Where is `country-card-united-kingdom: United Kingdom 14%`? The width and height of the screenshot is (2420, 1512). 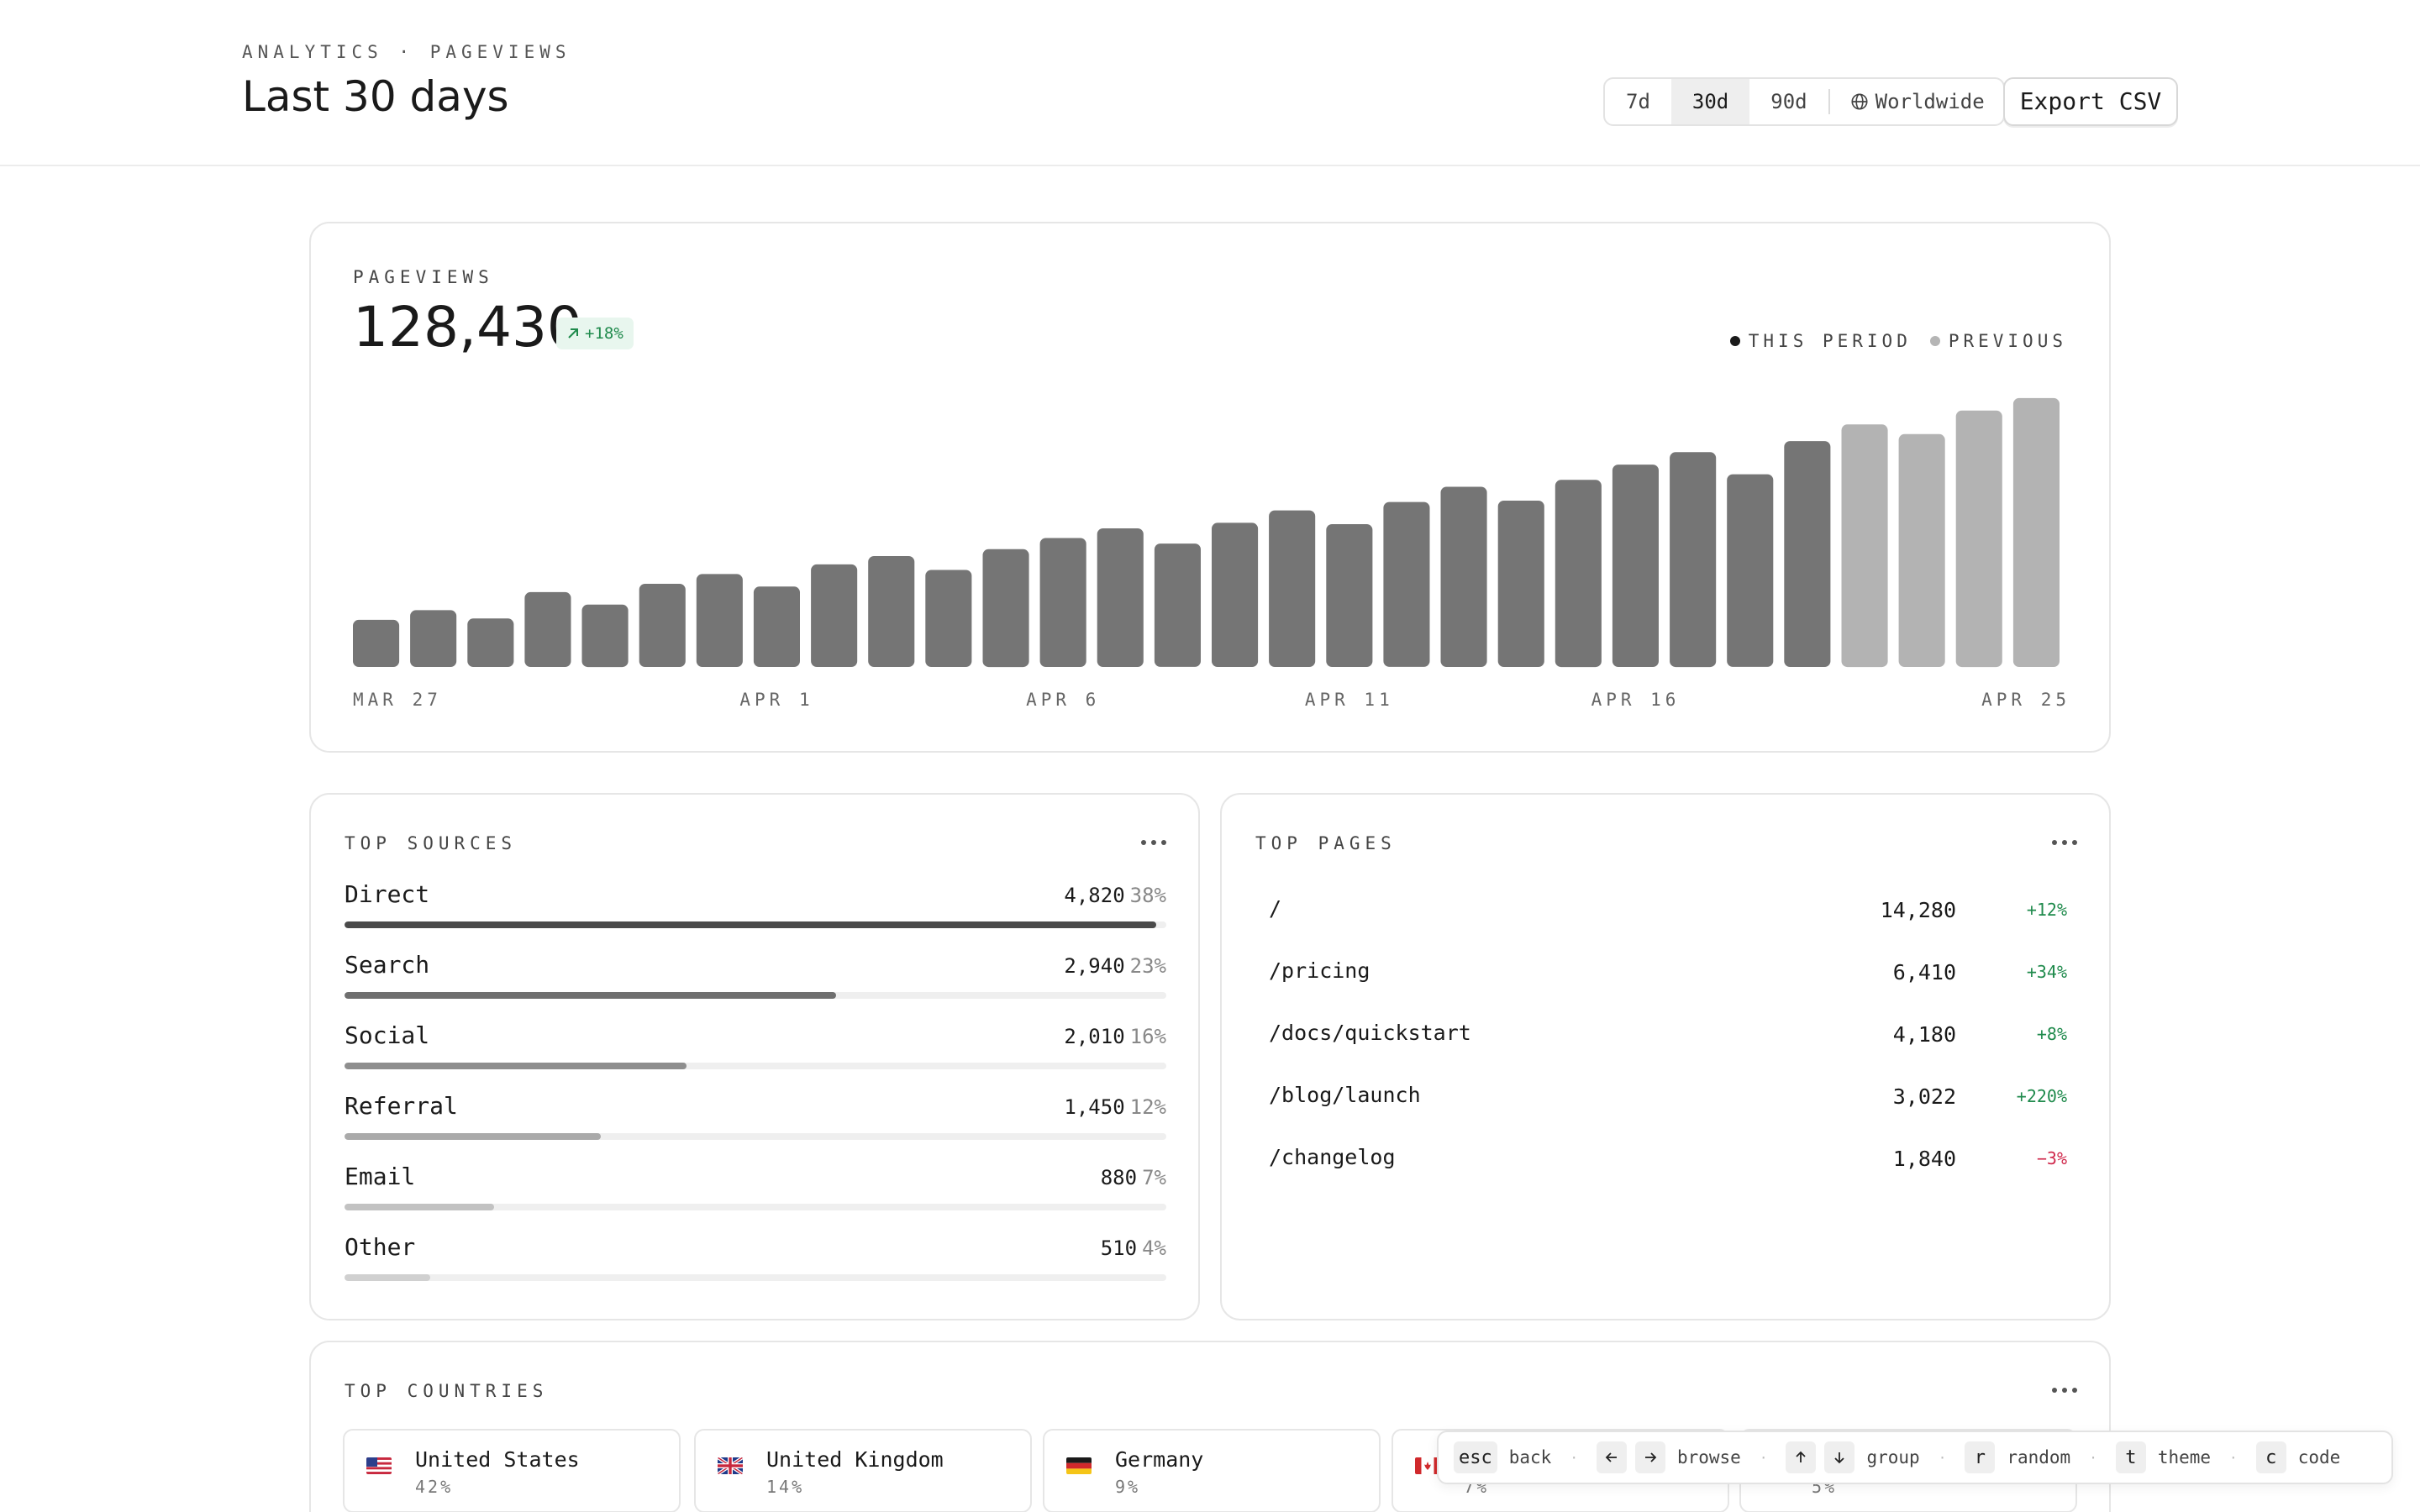 country-card-united-kingdom: United Kingdom 14% is located at coordinates (863, 1470).